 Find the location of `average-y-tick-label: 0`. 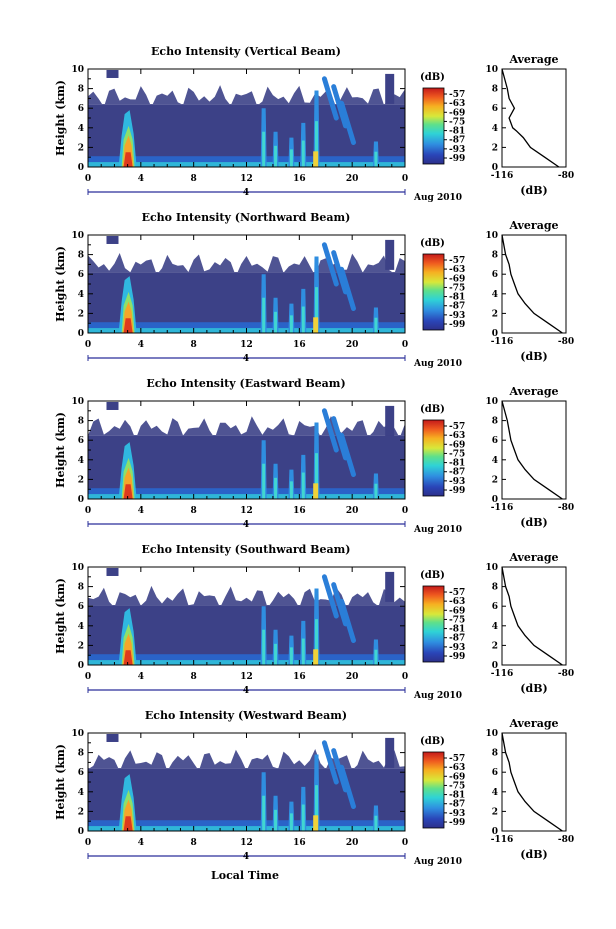

average-y-tick-label: 0 is located at coordinates (495, 334).